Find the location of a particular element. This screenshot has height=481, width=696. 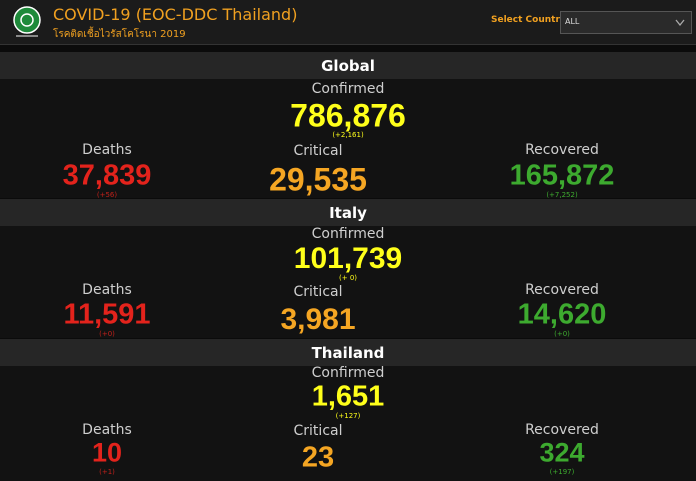

recovered-value: 14,620 is located at coordinates (562, 314).